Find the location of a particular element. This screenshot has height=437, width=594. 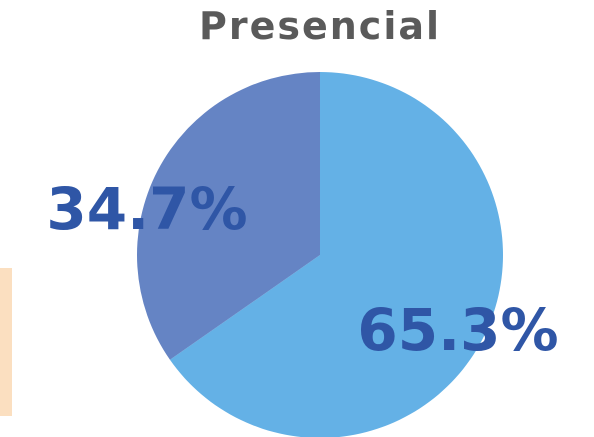

left-accent-strip is located at coordinates (6, 342).